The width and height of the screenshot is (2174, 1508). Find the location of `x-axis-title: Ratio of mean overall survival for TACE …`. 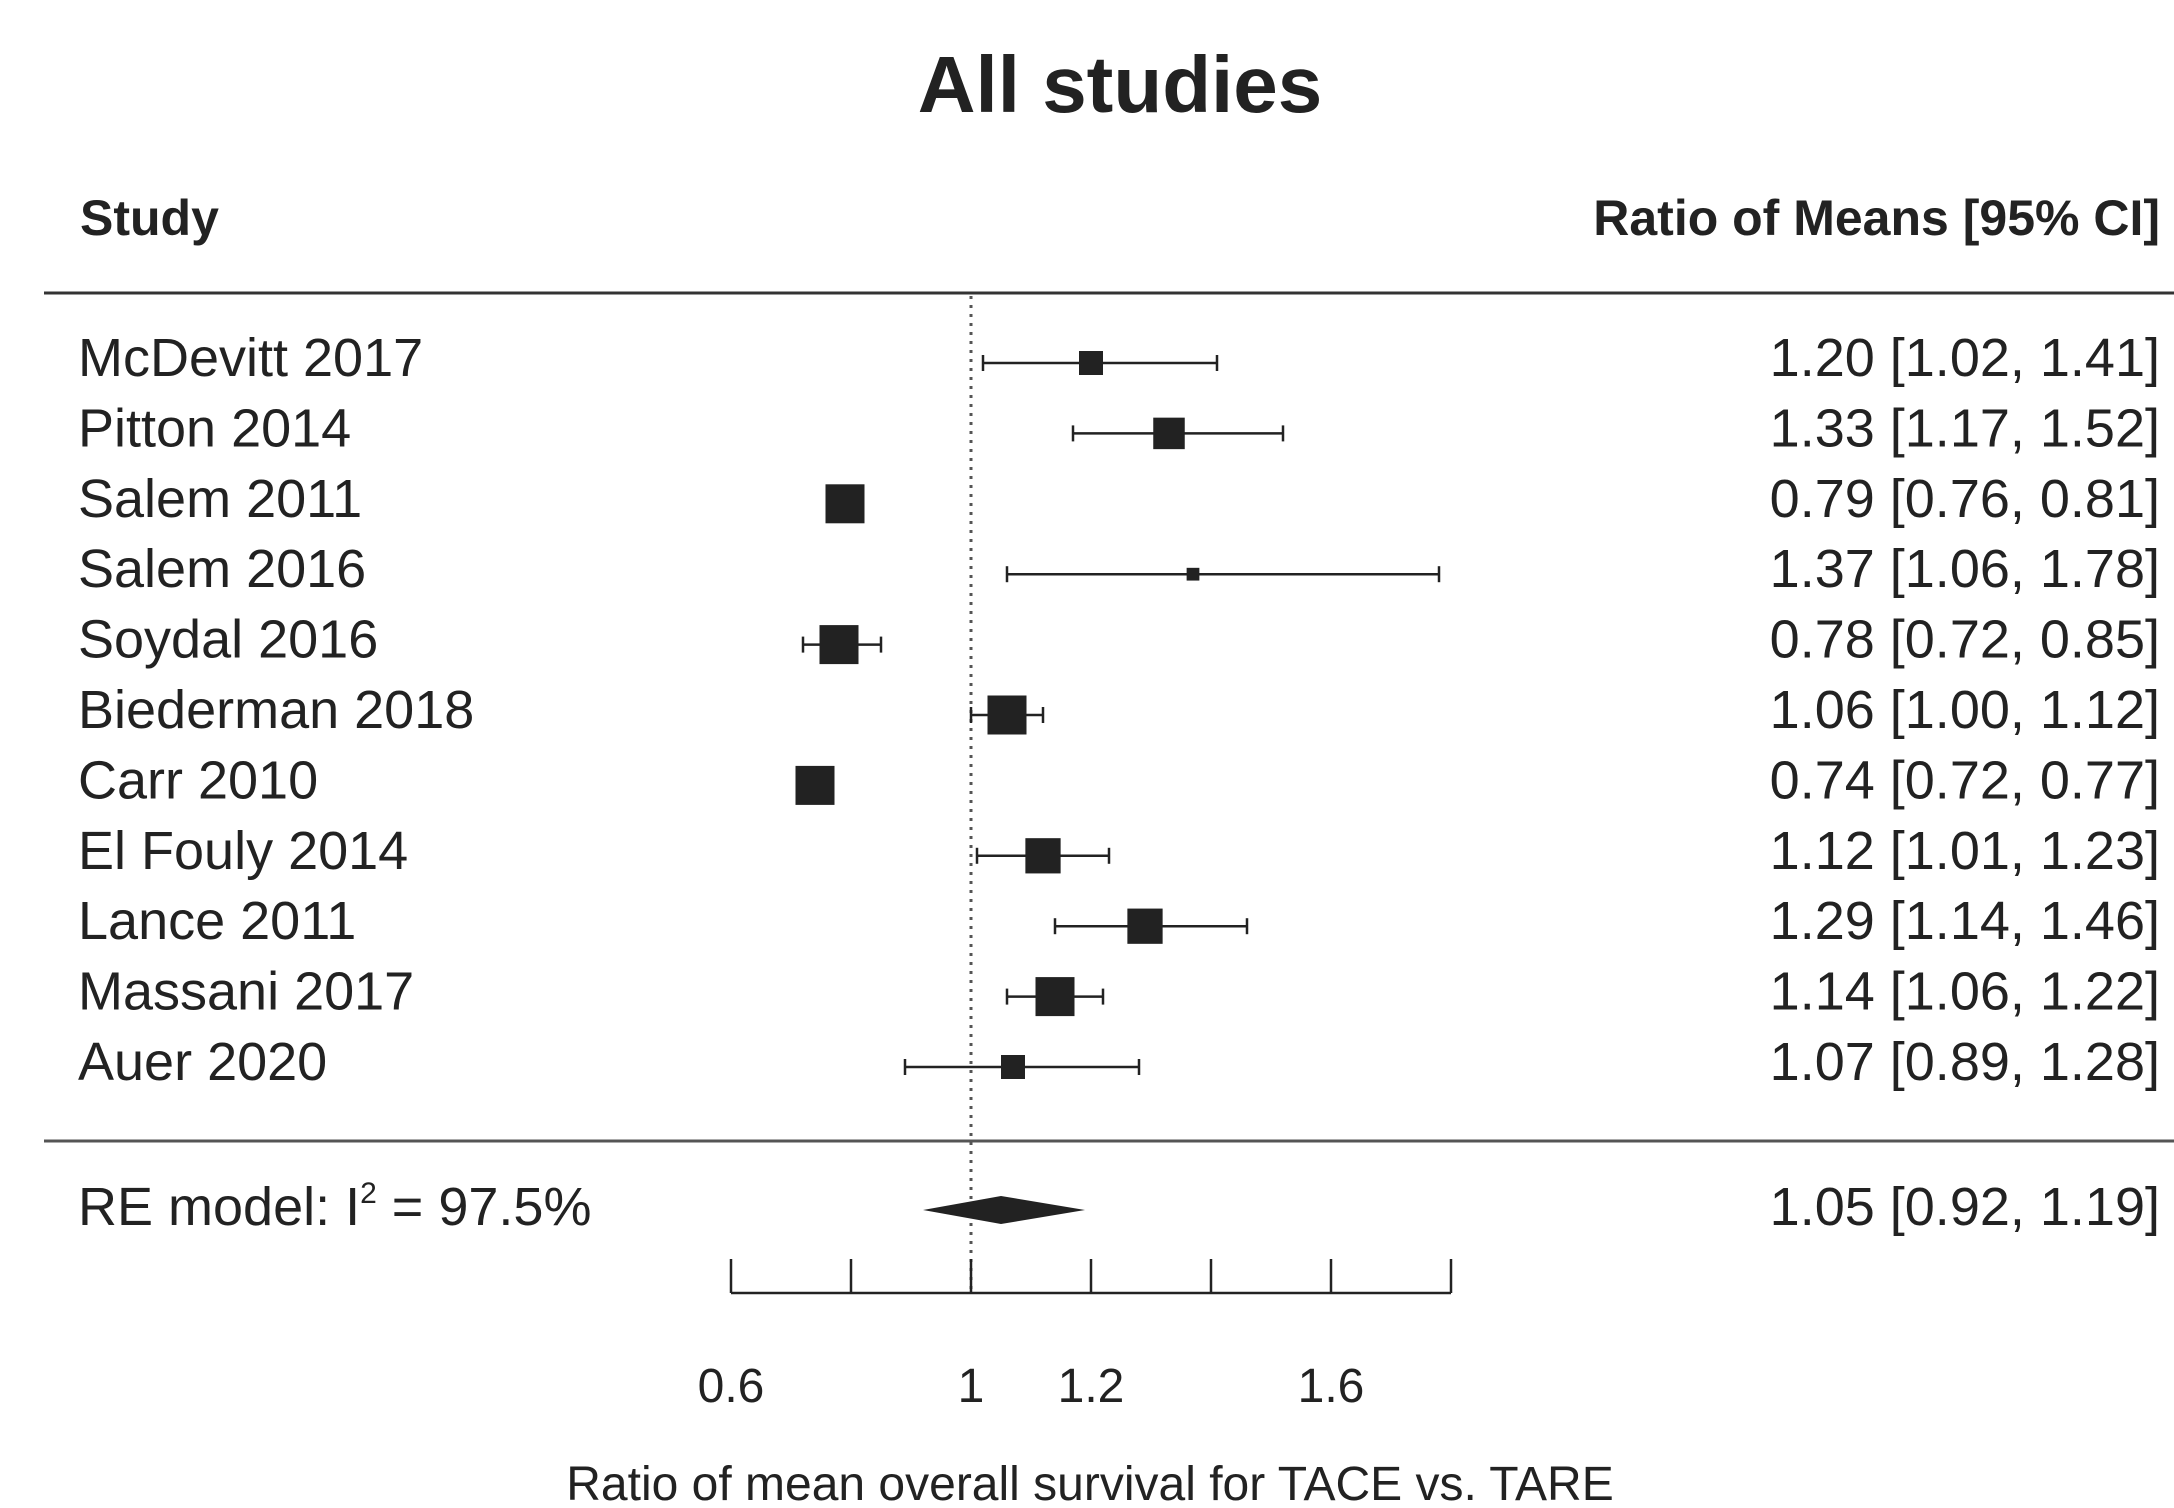

x-axis-title: Ratio of mean overall survival for TACE … is located at coordinates (1089, 1483).